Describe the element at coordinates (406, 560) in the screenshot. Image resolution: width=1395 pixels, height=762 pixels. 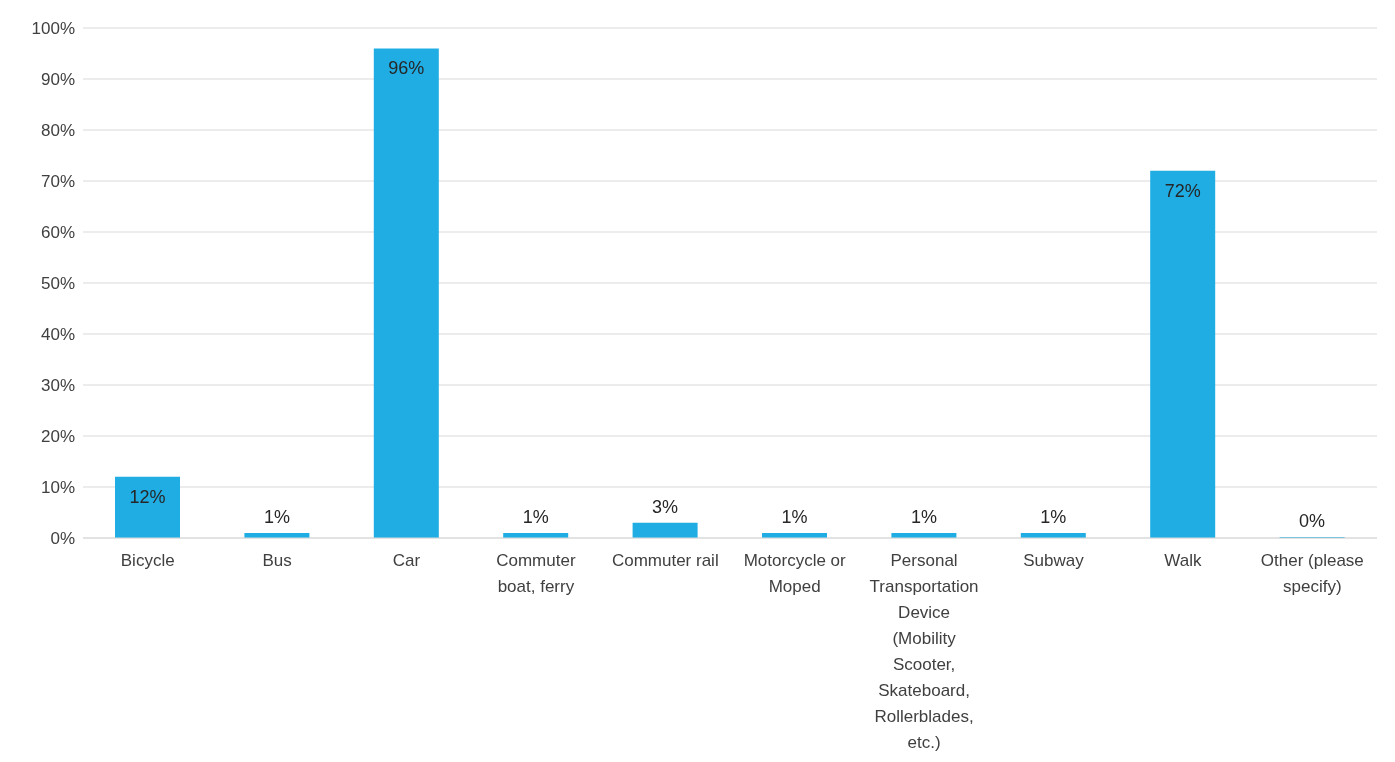
I see `x-tick-label: Car` at that location.